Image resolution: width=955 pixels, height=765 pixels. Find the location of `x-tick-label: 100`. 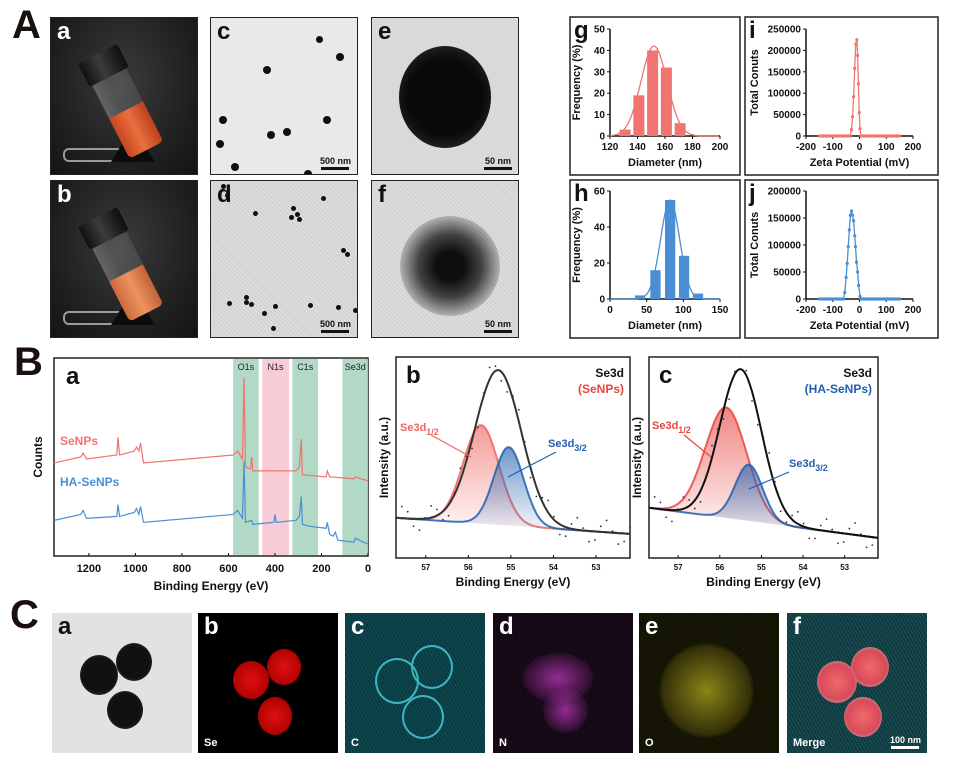

x-tick-label: 100 is located at coordinates (886, 147).